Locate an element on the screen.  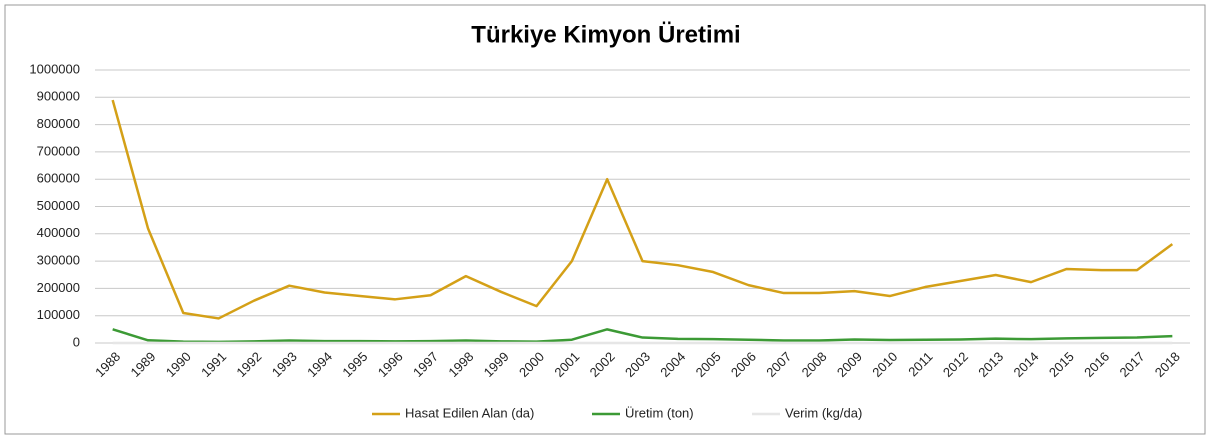
legend-label: Verim (kg/da) is located at coordinates (823, 412).